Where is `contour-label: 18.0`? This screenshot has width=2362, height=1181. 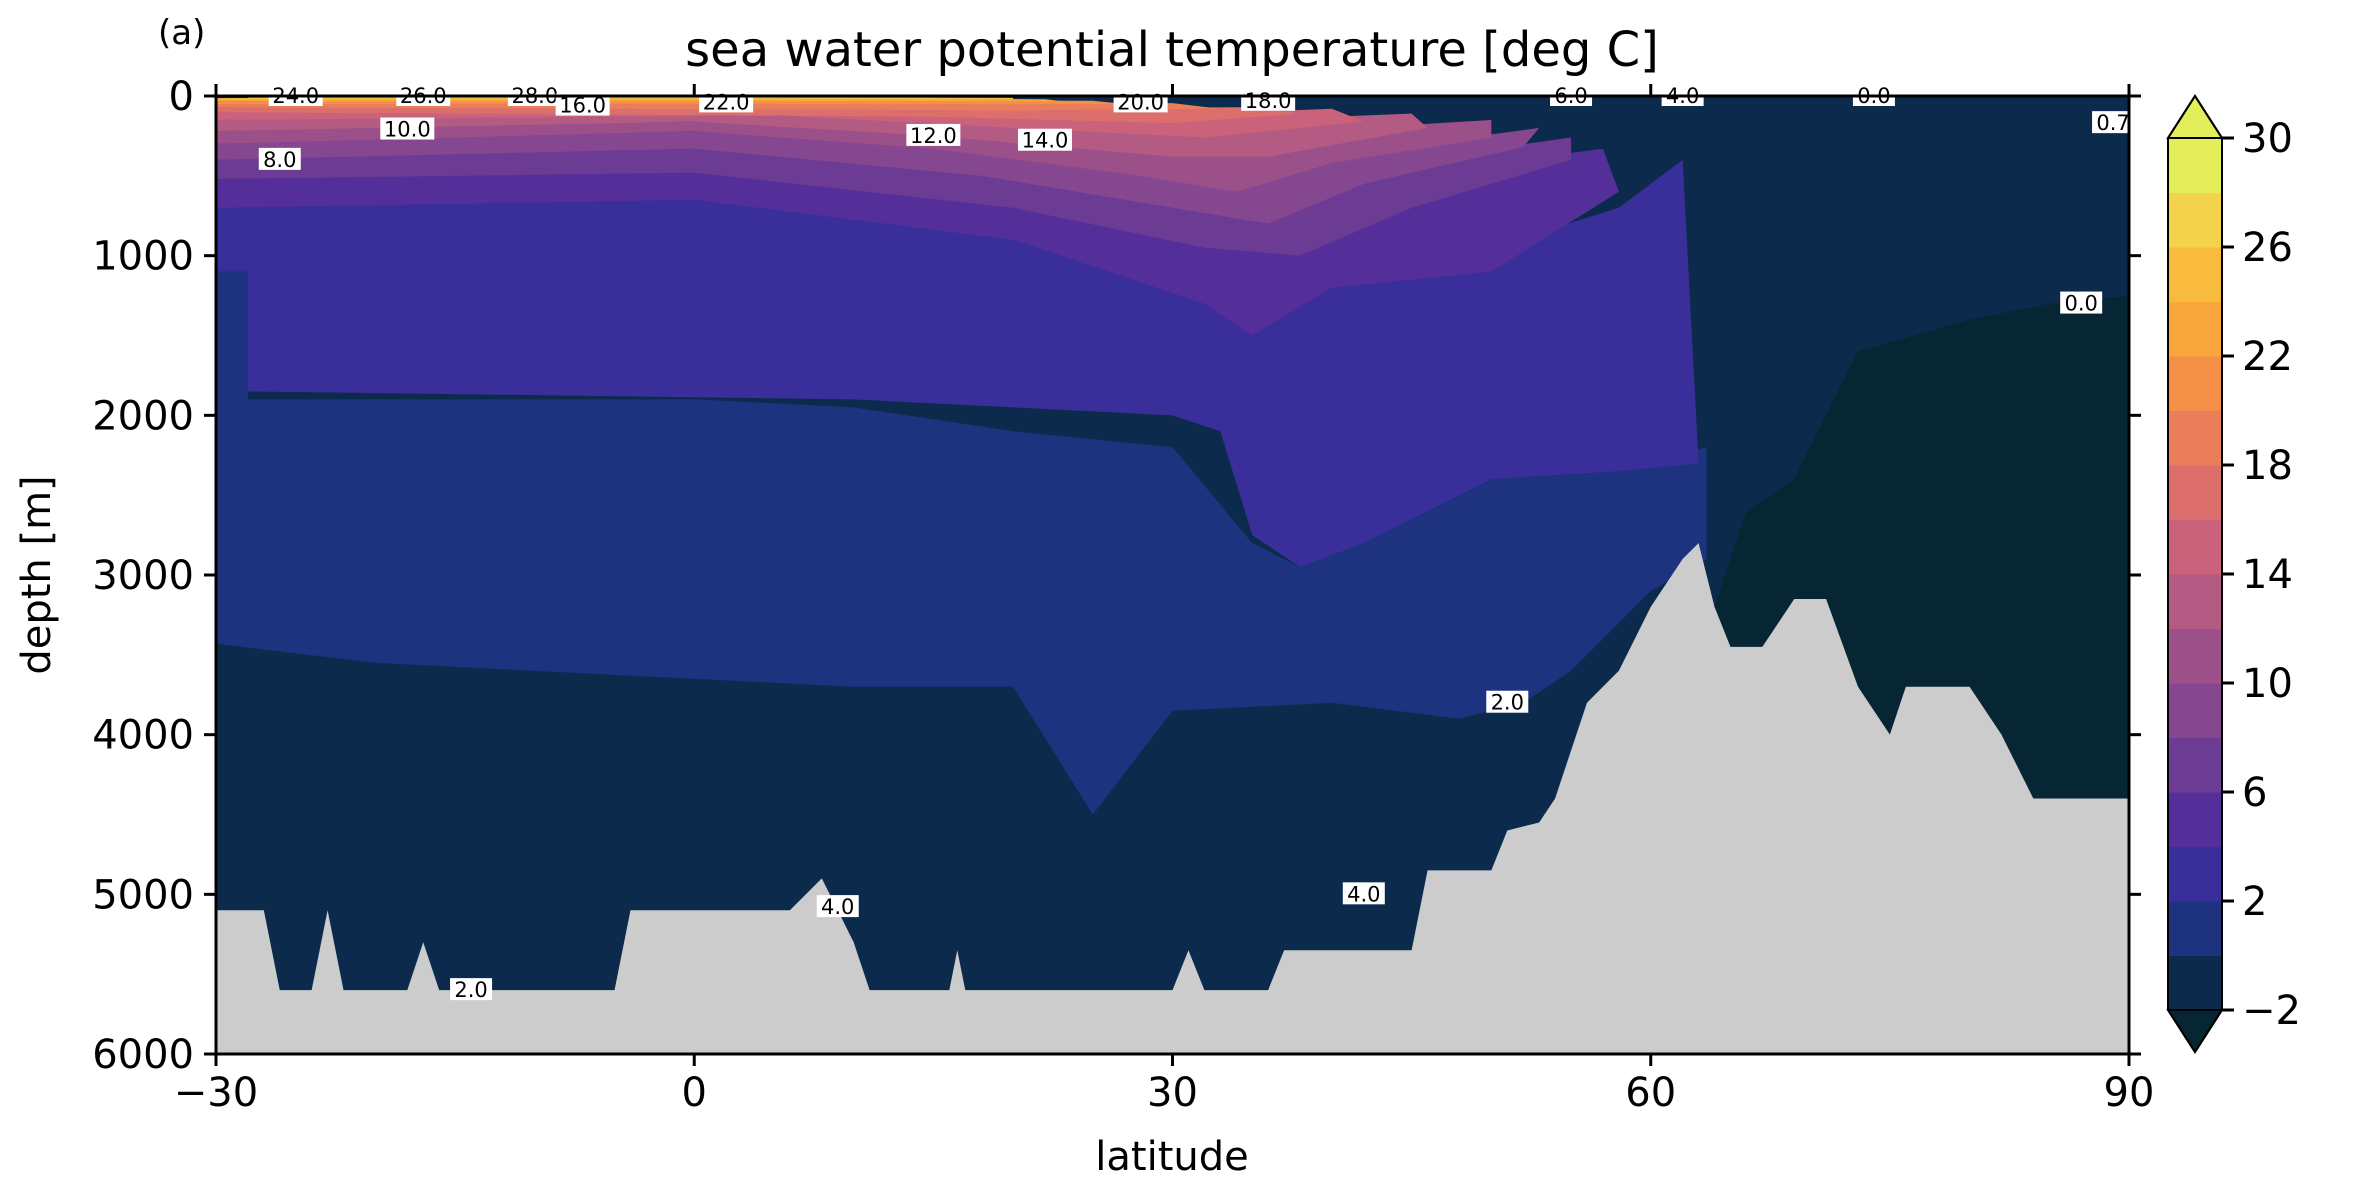
contour-label: 18.0 is located at coordinates (1268, 100).